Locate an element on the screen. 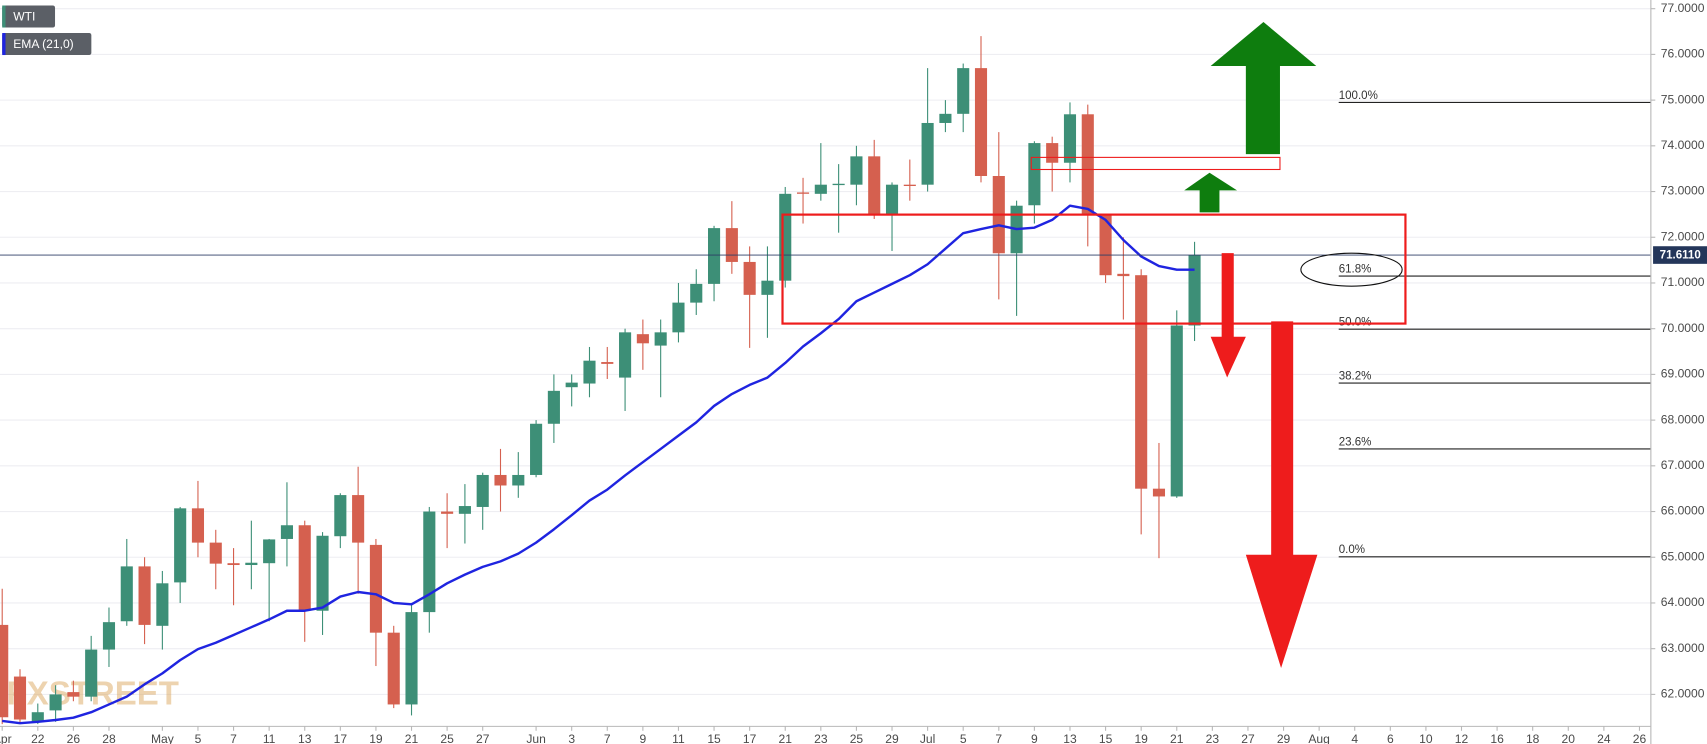 Image resolution: width=1707 pixels, height=744 pixels. x-tick-label: 18 is located at coordinates (1533, 738).